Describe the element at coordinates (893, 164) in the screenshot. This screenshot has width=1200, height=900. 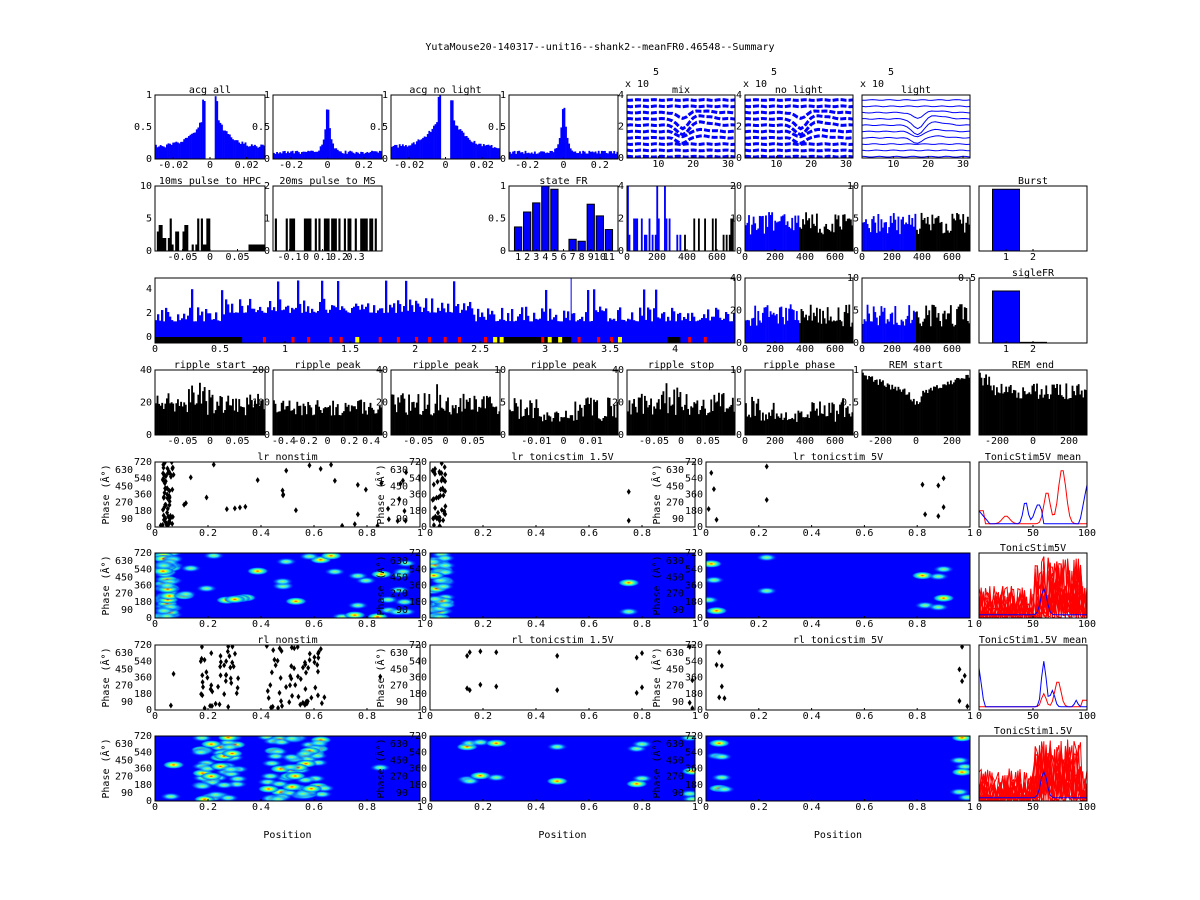
I see `x-tick-label: 10` at that location.